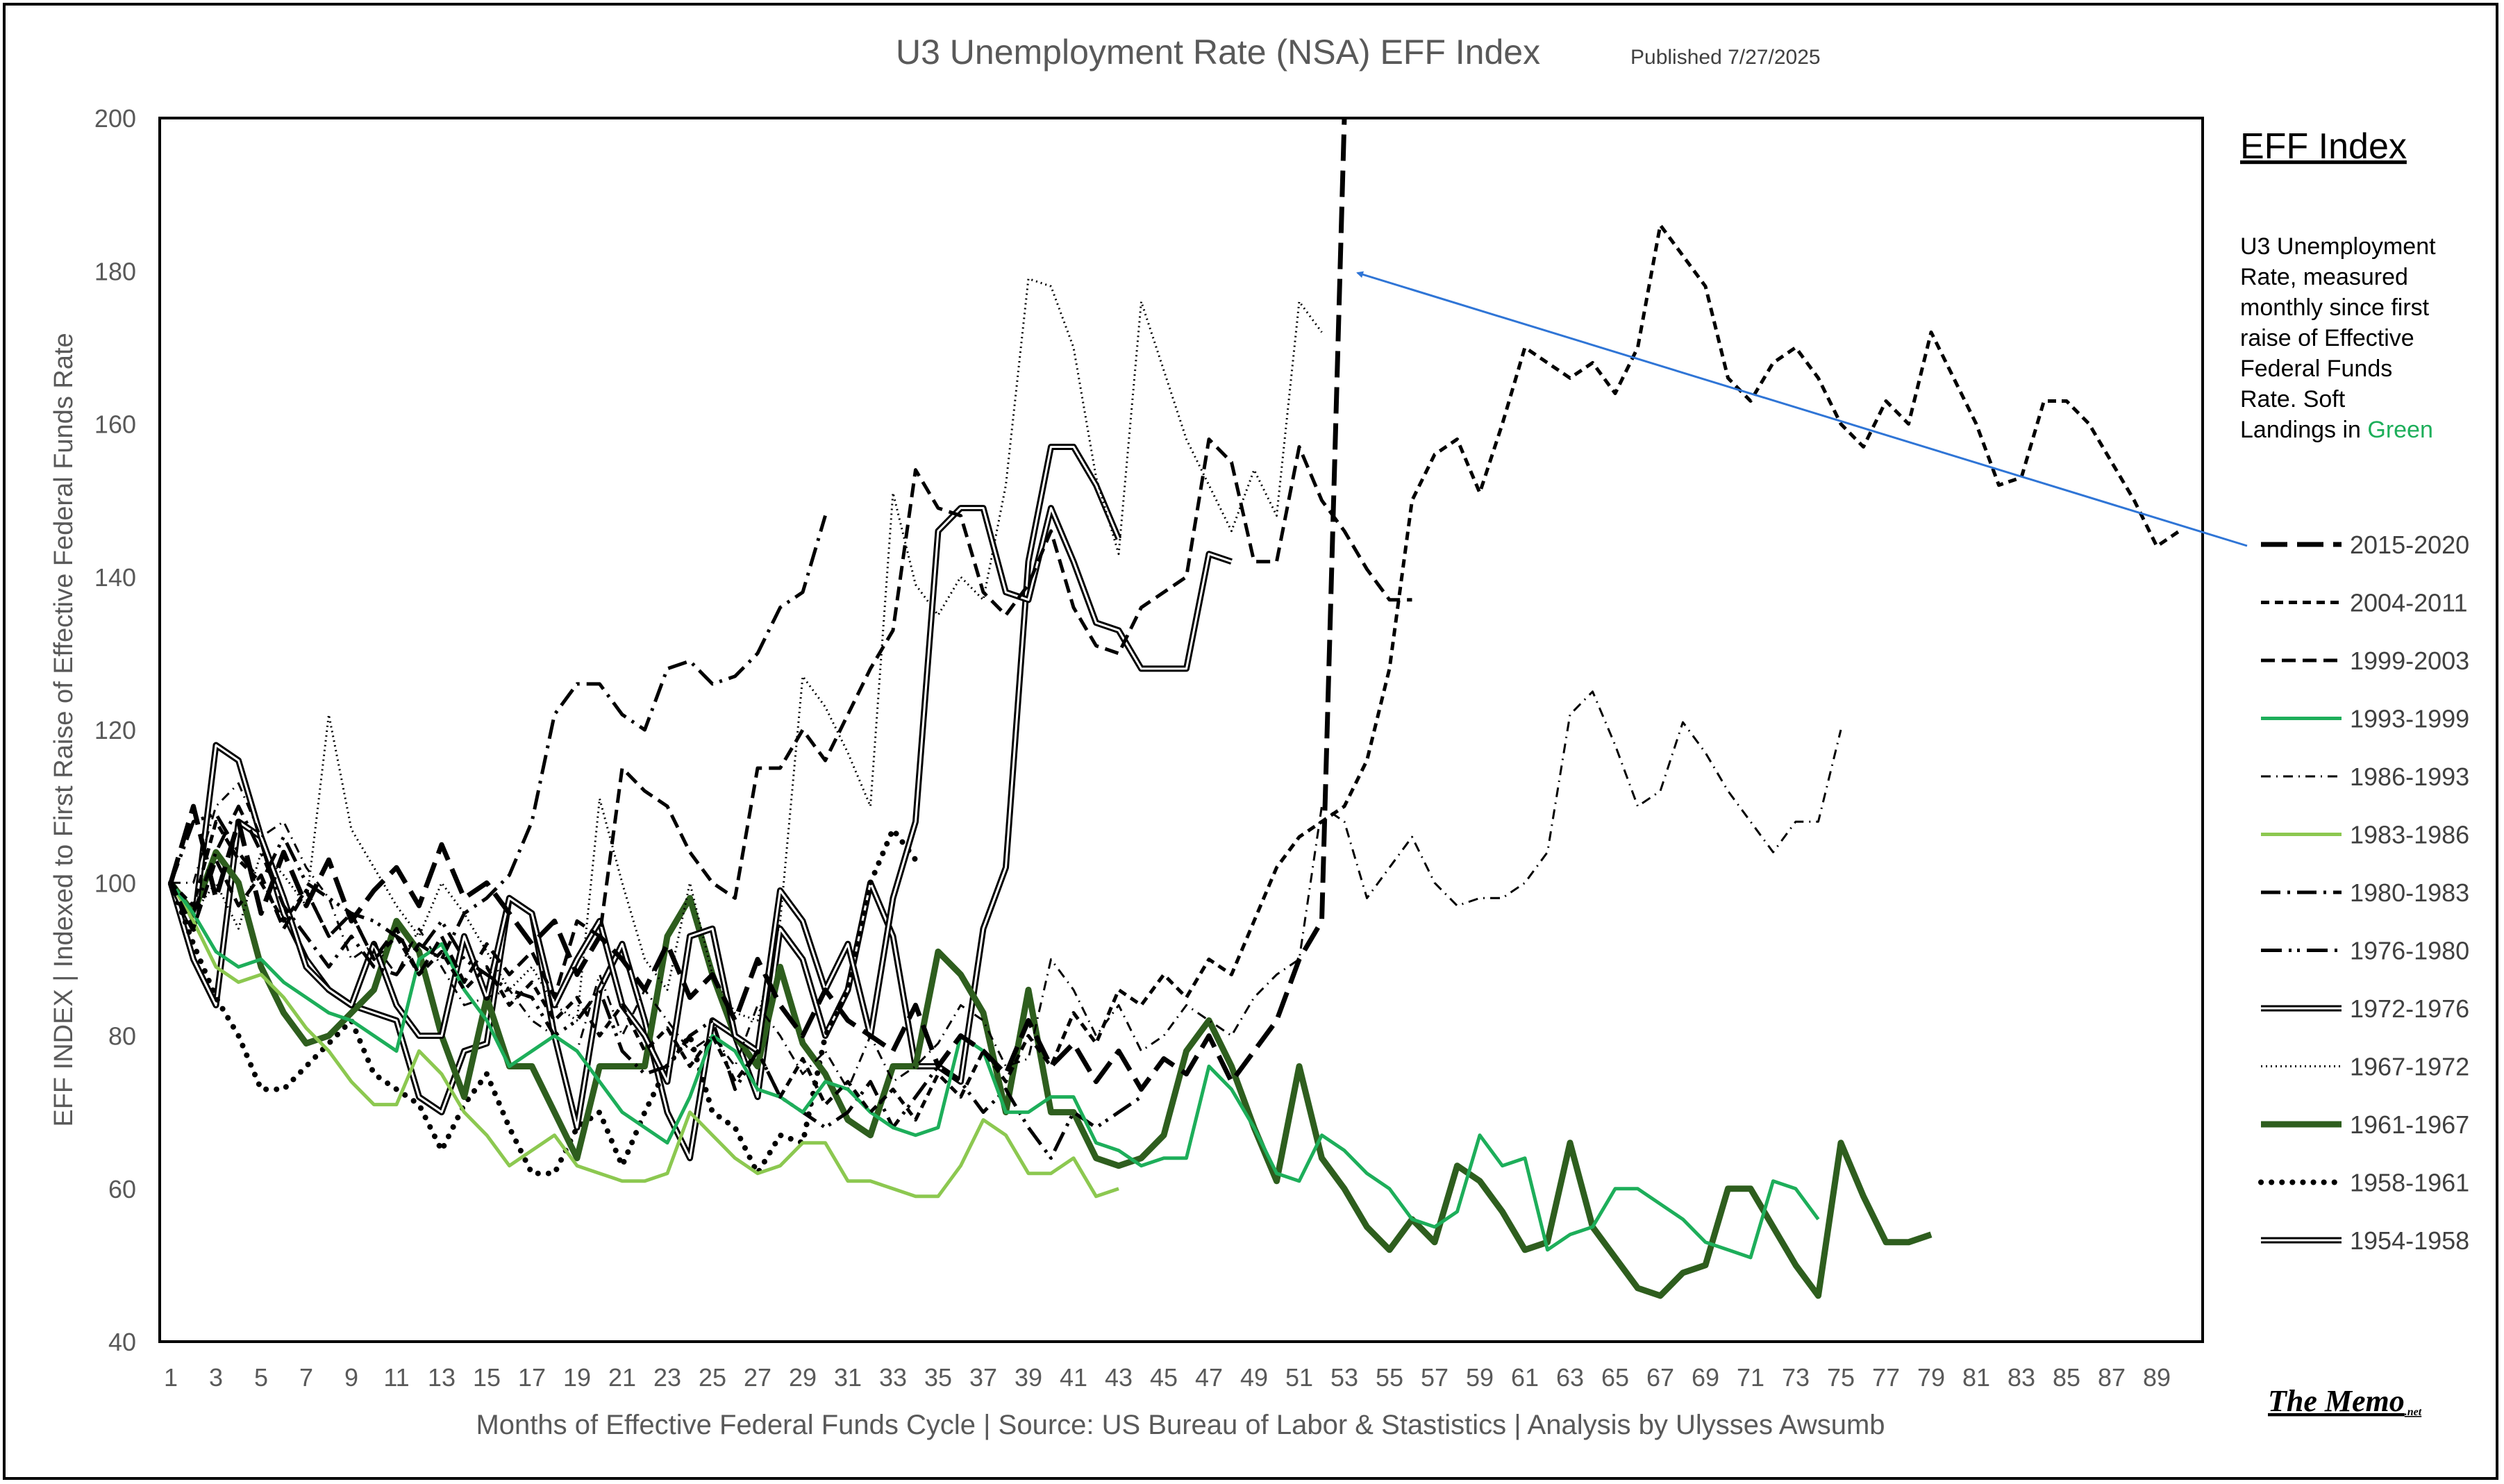 This screenshot has width=2504, height=1484. Describe the element at coordinates (2410, 777) in the screenshot. I see `legend-label: 1986-1993` at that location.